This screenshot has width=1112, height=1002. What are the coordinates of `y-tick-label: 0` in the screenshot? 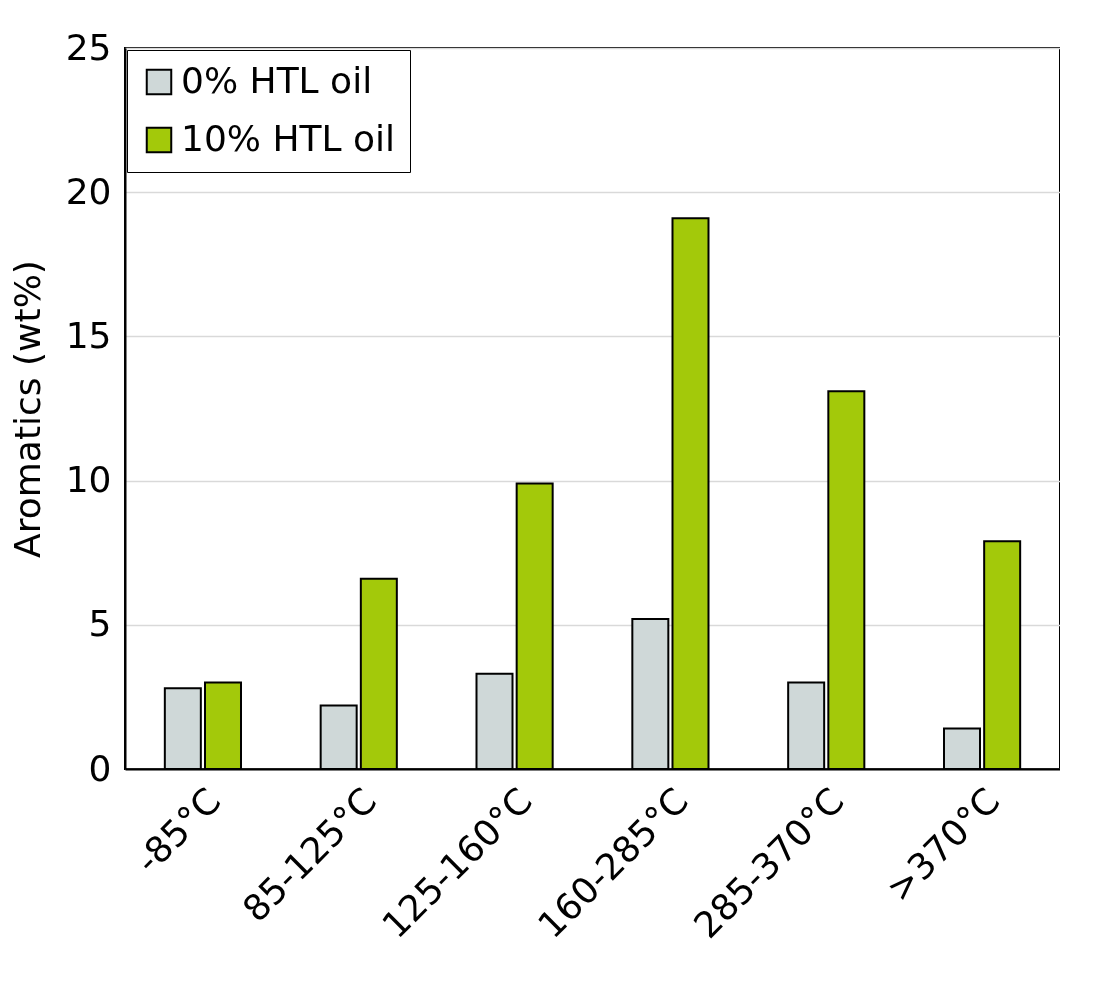 It's located at (100, 768).